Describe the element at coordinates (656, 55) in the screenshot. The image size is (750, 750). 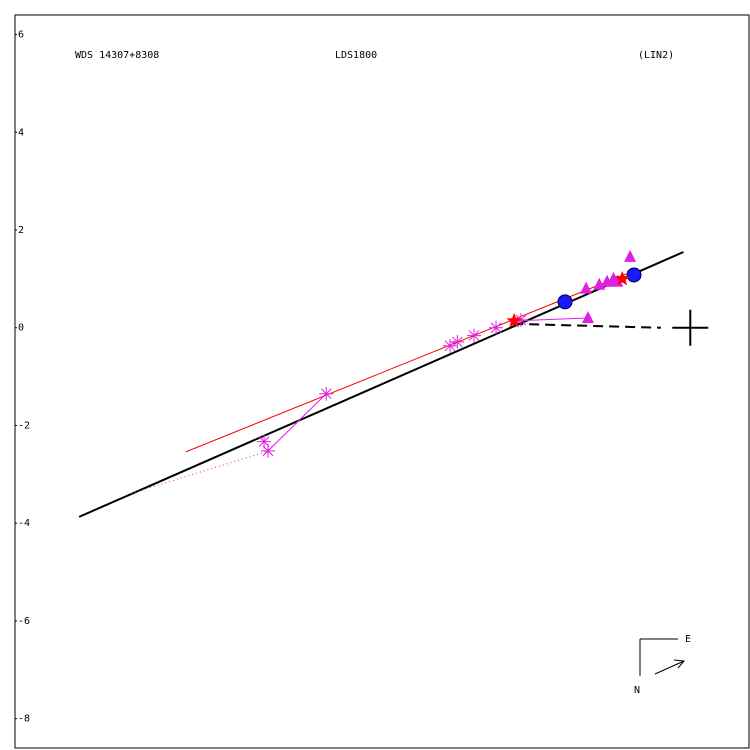
I see `chart-annotation: (LIN2)` at that location.